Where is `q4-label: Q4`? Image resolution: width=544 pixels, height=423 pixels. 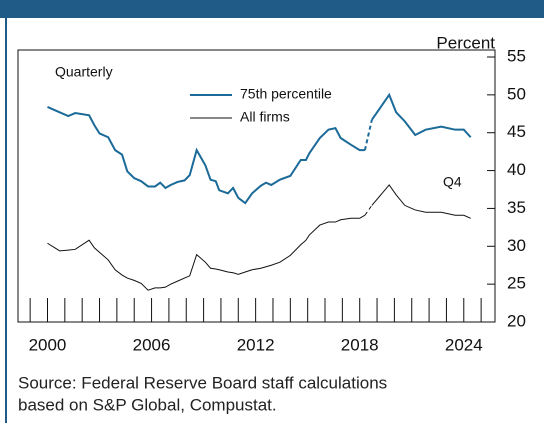
q4-label: Q4 is located at coordinates (452, 182).